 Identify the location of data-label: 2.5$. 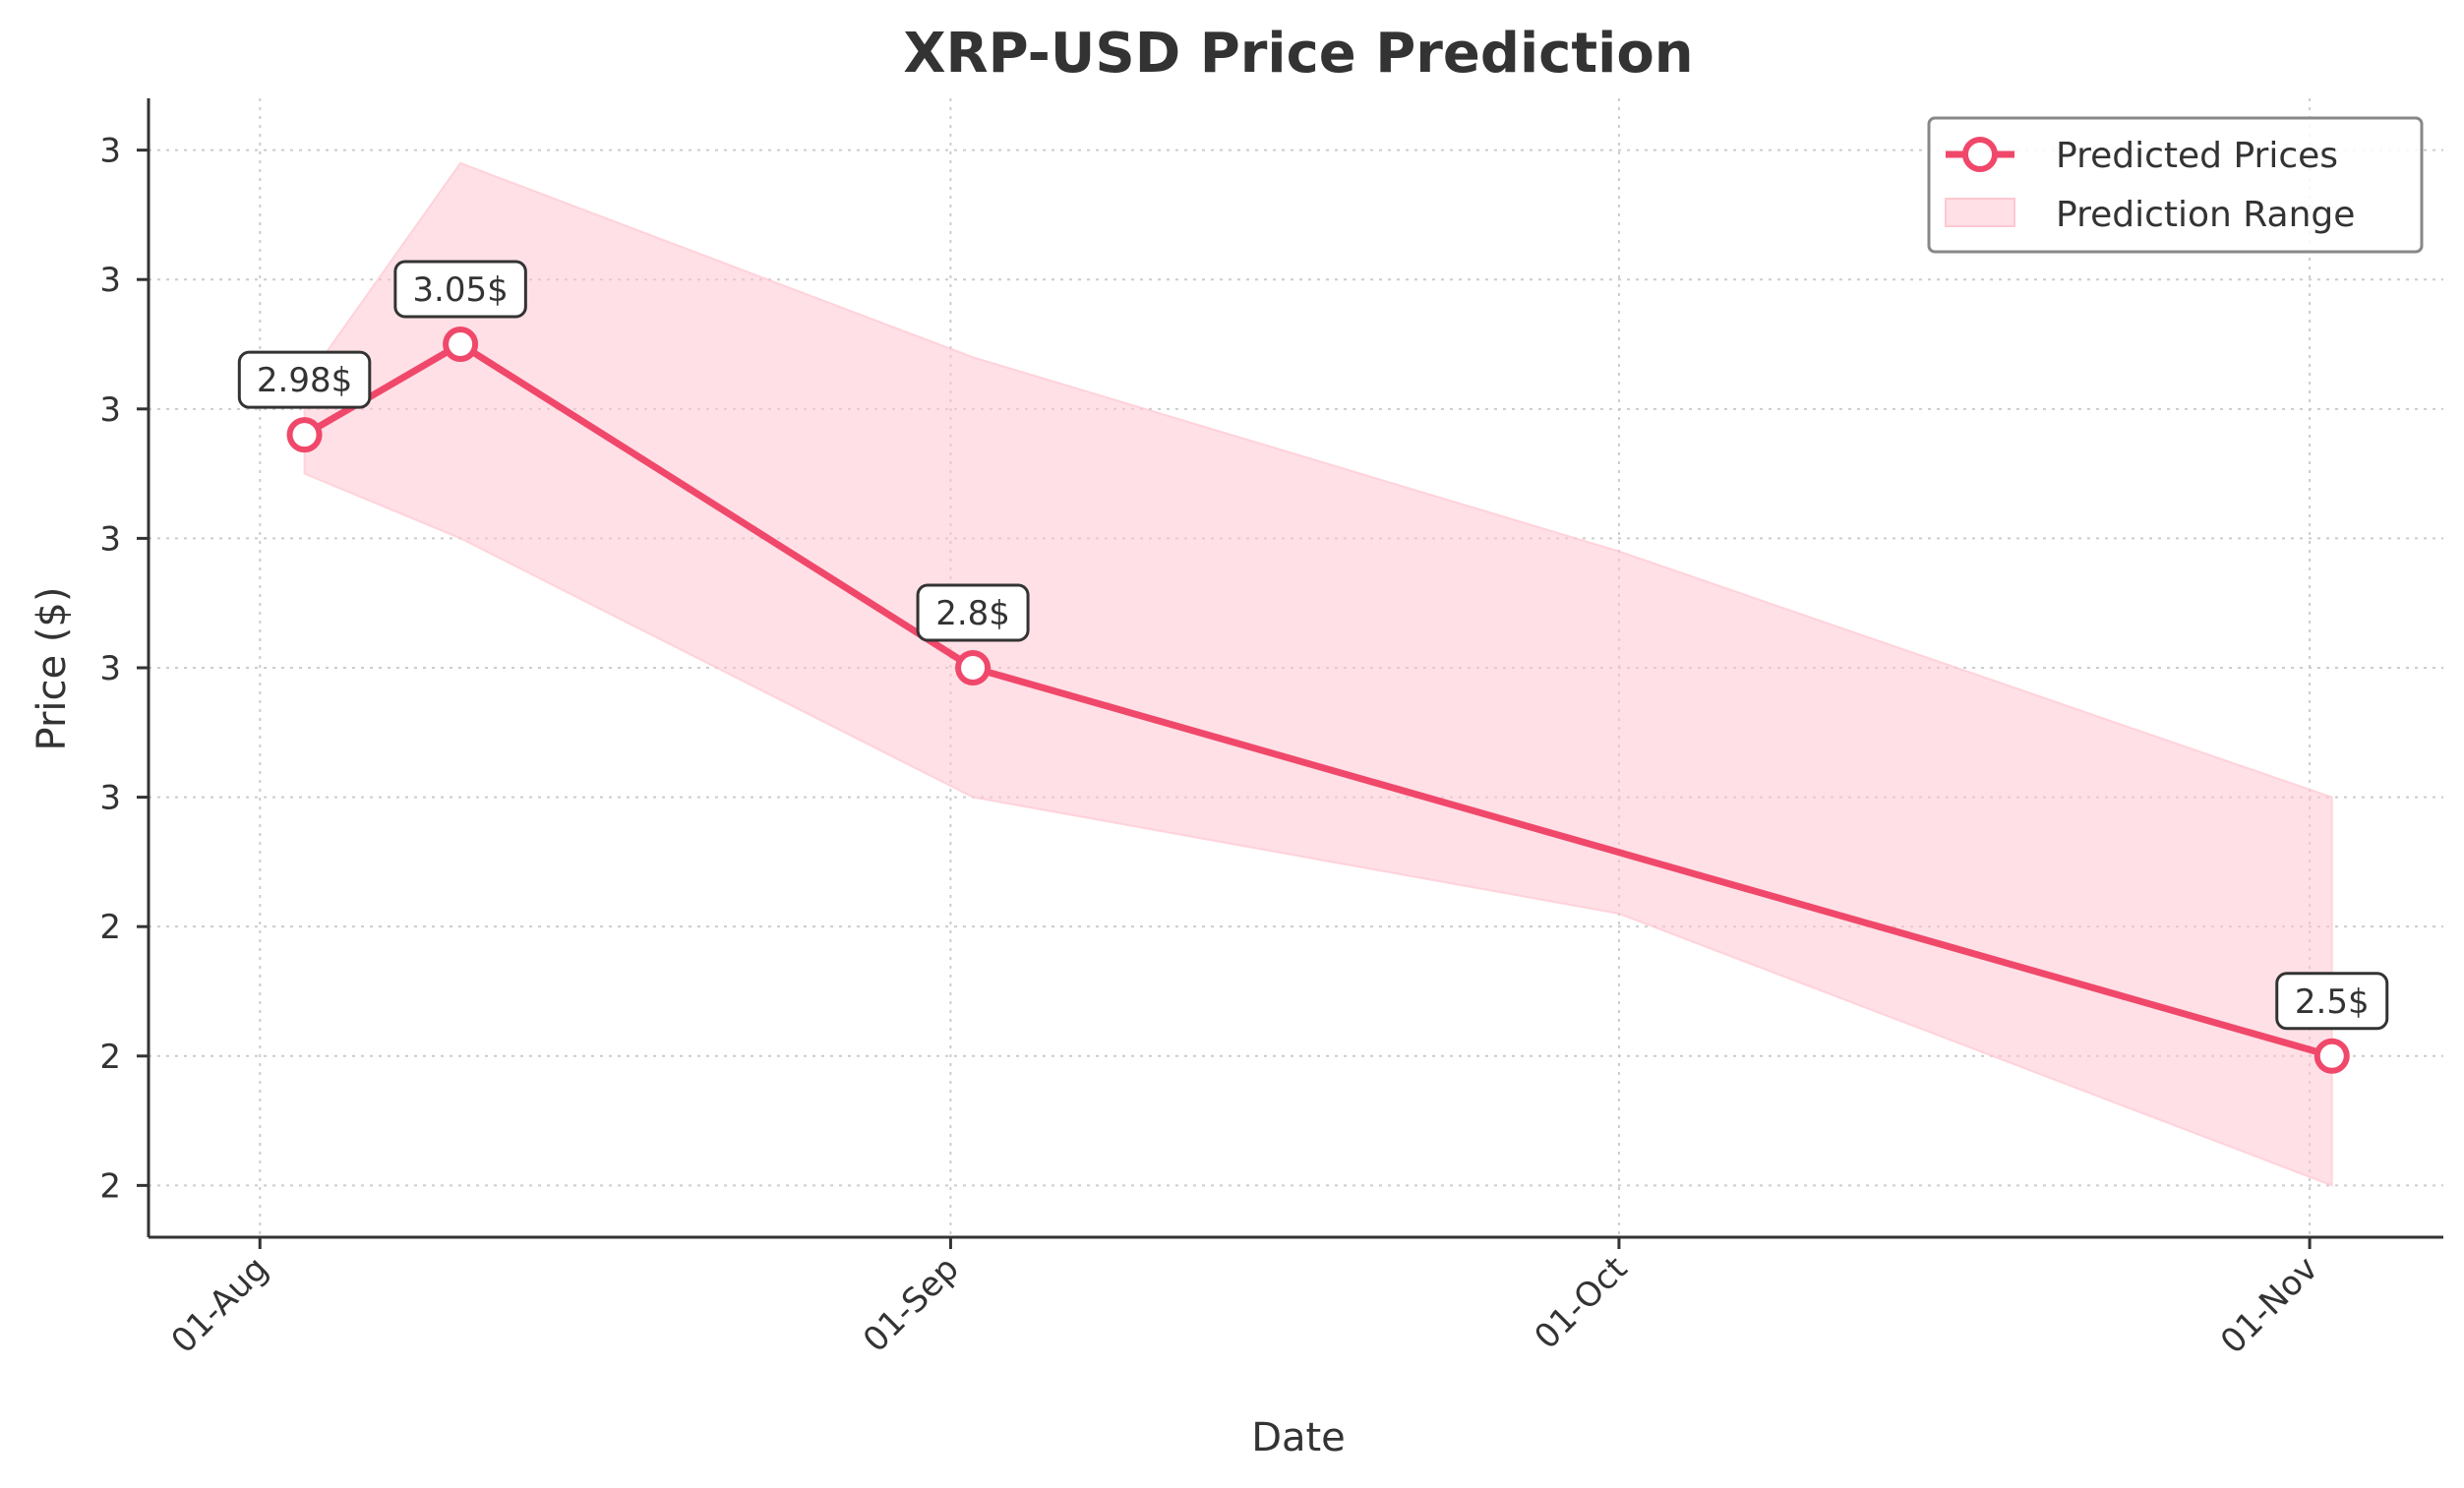
(2332, 1002).